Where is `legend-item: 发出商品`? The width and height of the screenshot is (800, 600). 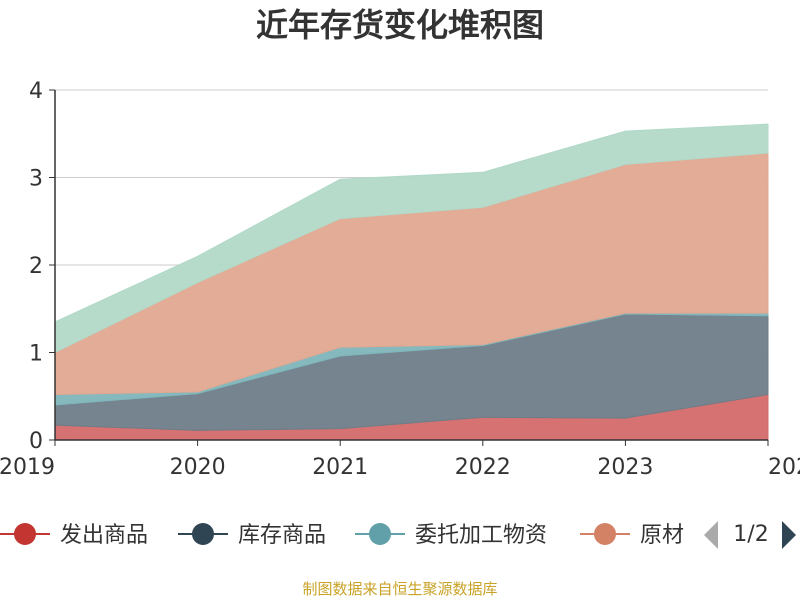 legend-item: 发出商品 is located at coordinates (74, 535).